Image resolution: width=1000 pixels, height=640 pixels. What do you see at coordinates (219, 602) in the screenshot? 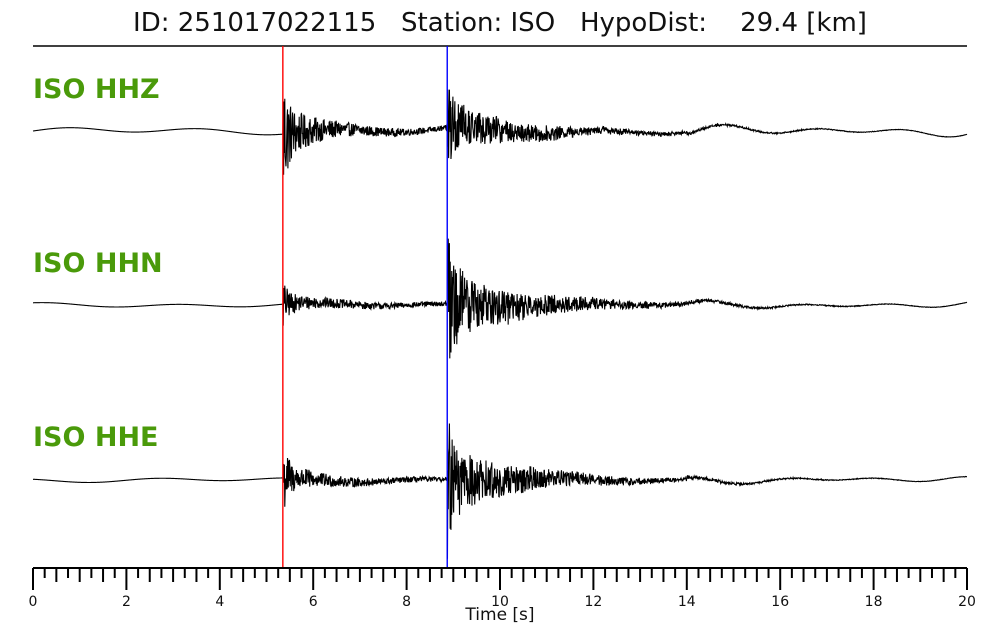
I see `x-tick-label: 4` at bounding box center [219, 602].